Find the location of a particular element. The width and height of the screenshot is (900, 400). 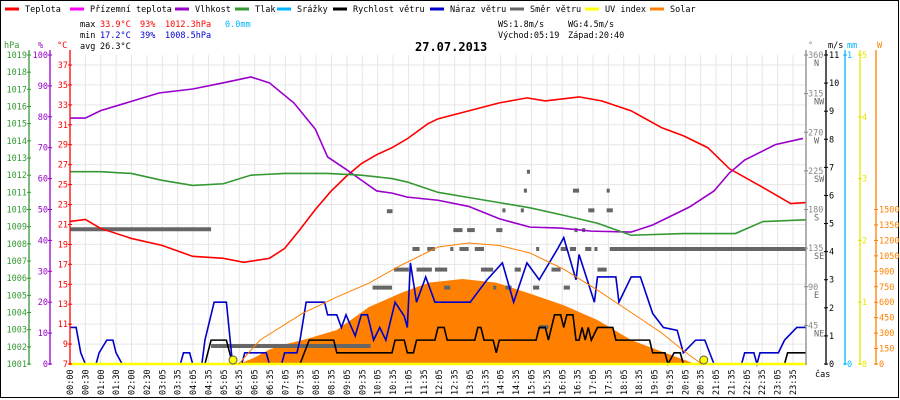

x-tick-label: 15:35 is located at coordinates (548, 382).